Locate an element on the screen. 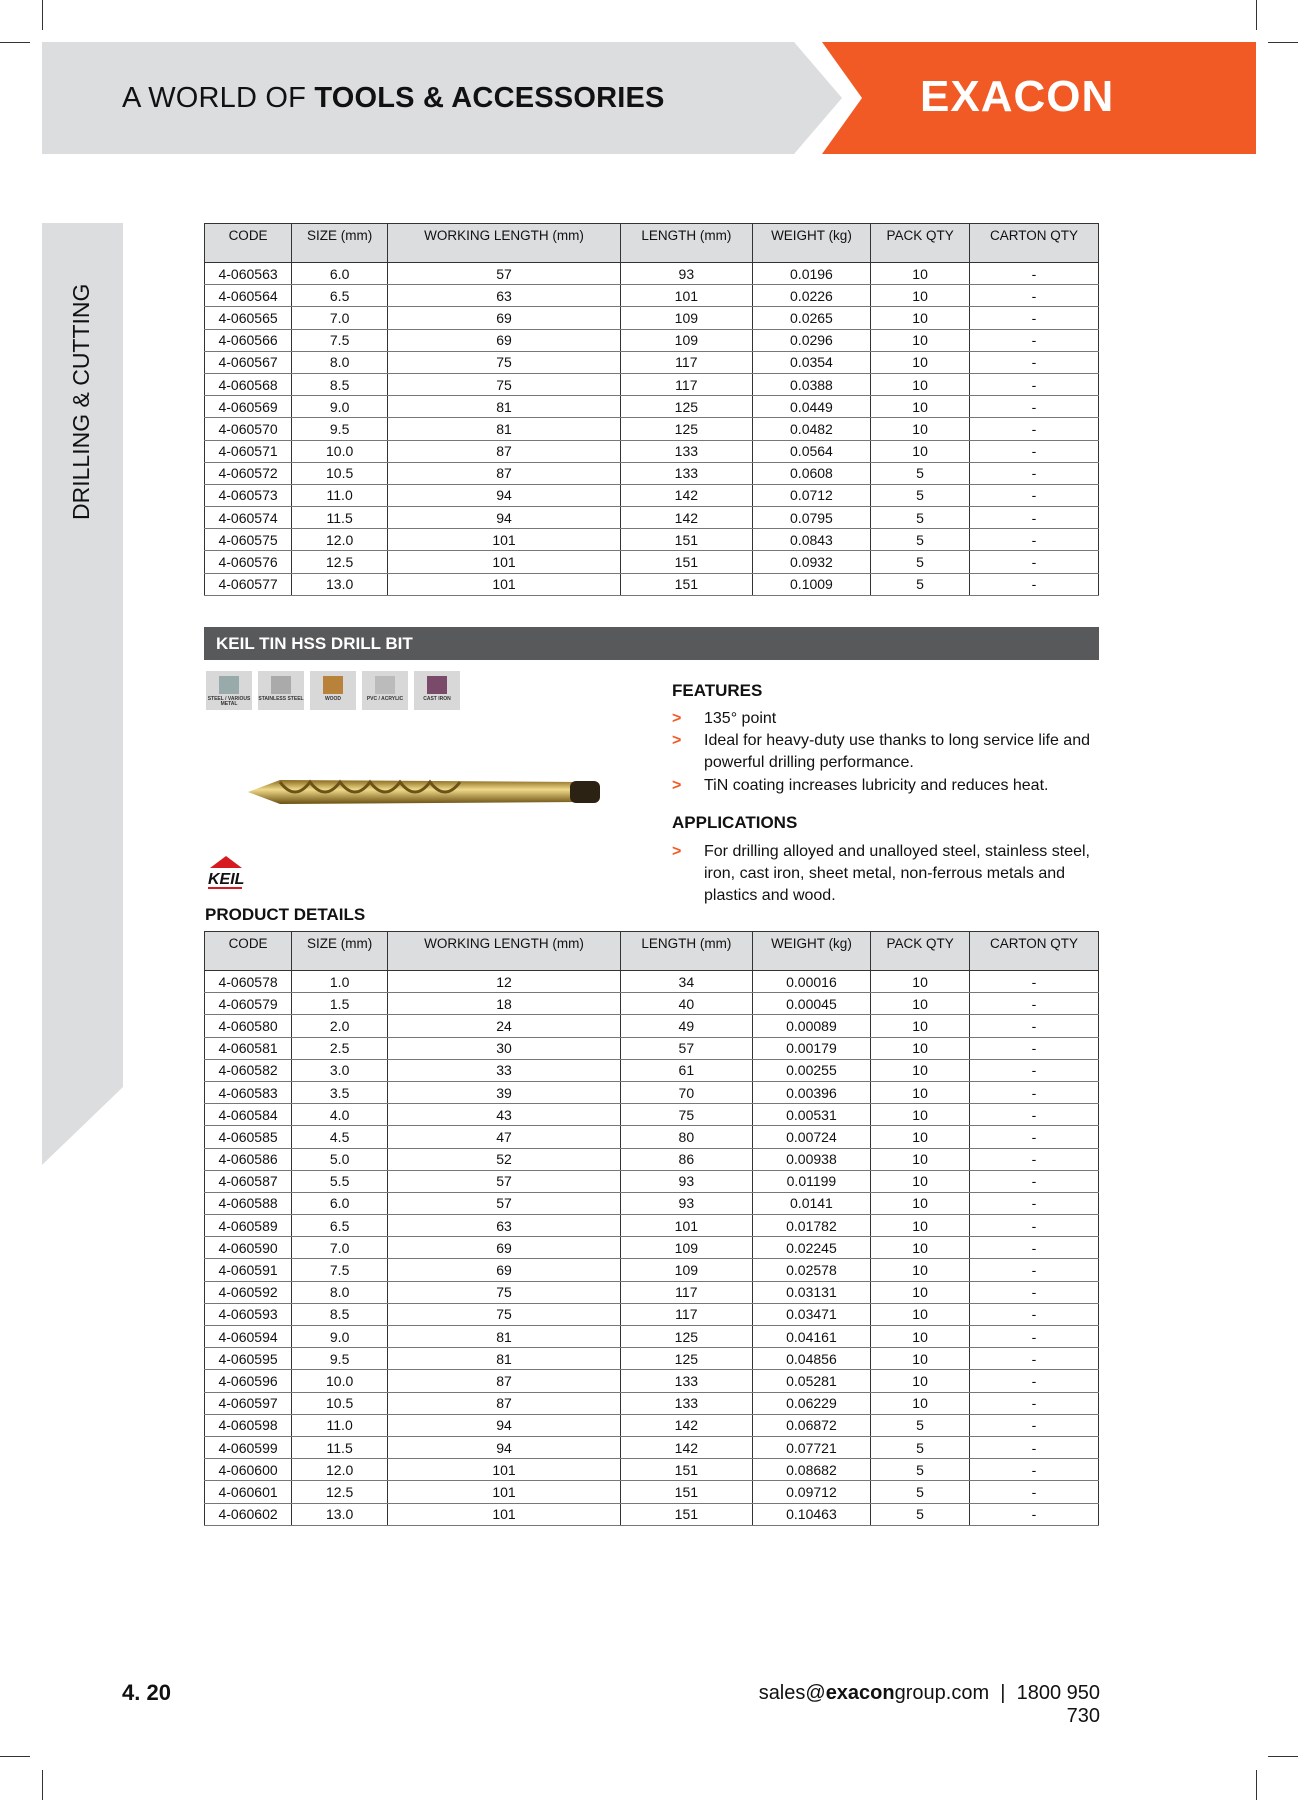 Image resolution: width=1298 pixels, height=1800 pixels. table-row: 4-060584 4.0 43 75 0.00531 10- is located at coordinates (651, 1115).